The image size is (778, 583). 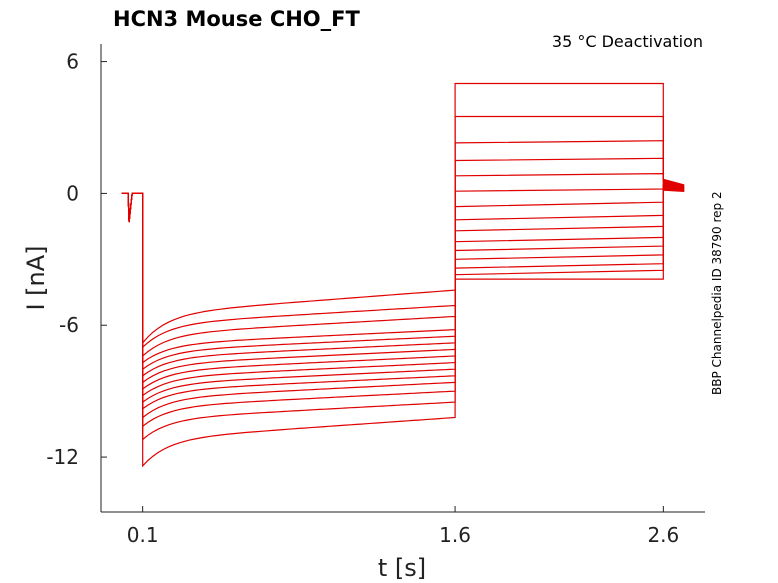 What do you see at coordinates (236, 19) in the screenshot?
I see `chart-title: HCN3 Mouse CHO_FT` at bounding box center [236, 19].